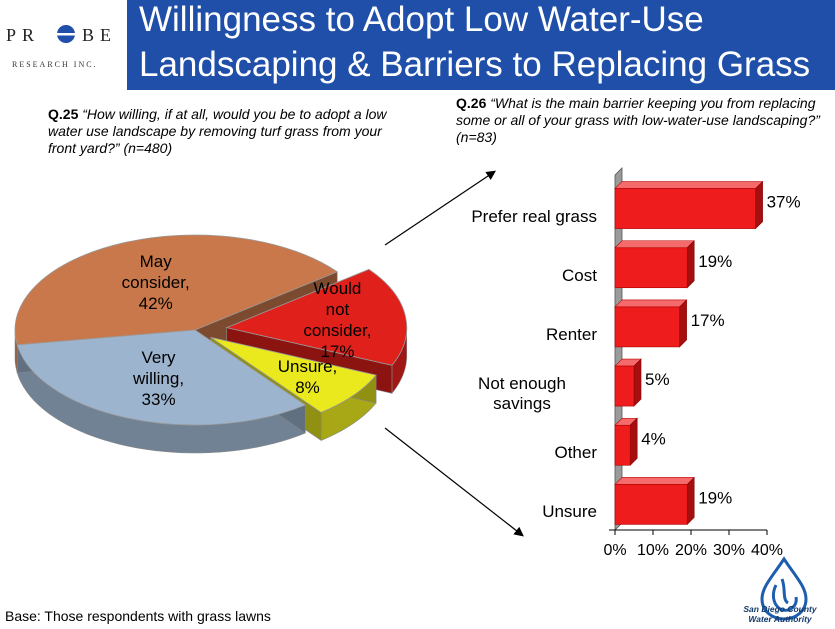  What do you see at coordinates (571, 334) in the screenshot?
I see `bar-category-label-line: Renter` at bounding box center [571, 334].